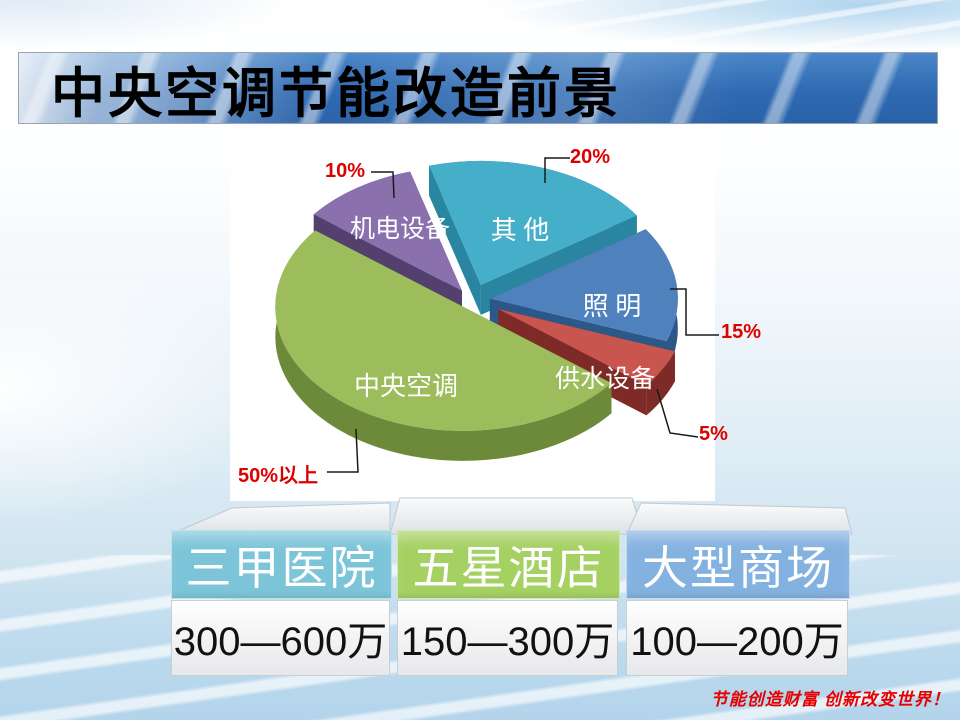 This screenshot has height=720, width=960. Describe the element at coordinates (125, 400) in the screenshot. I see `background-cloud-left` at that location.